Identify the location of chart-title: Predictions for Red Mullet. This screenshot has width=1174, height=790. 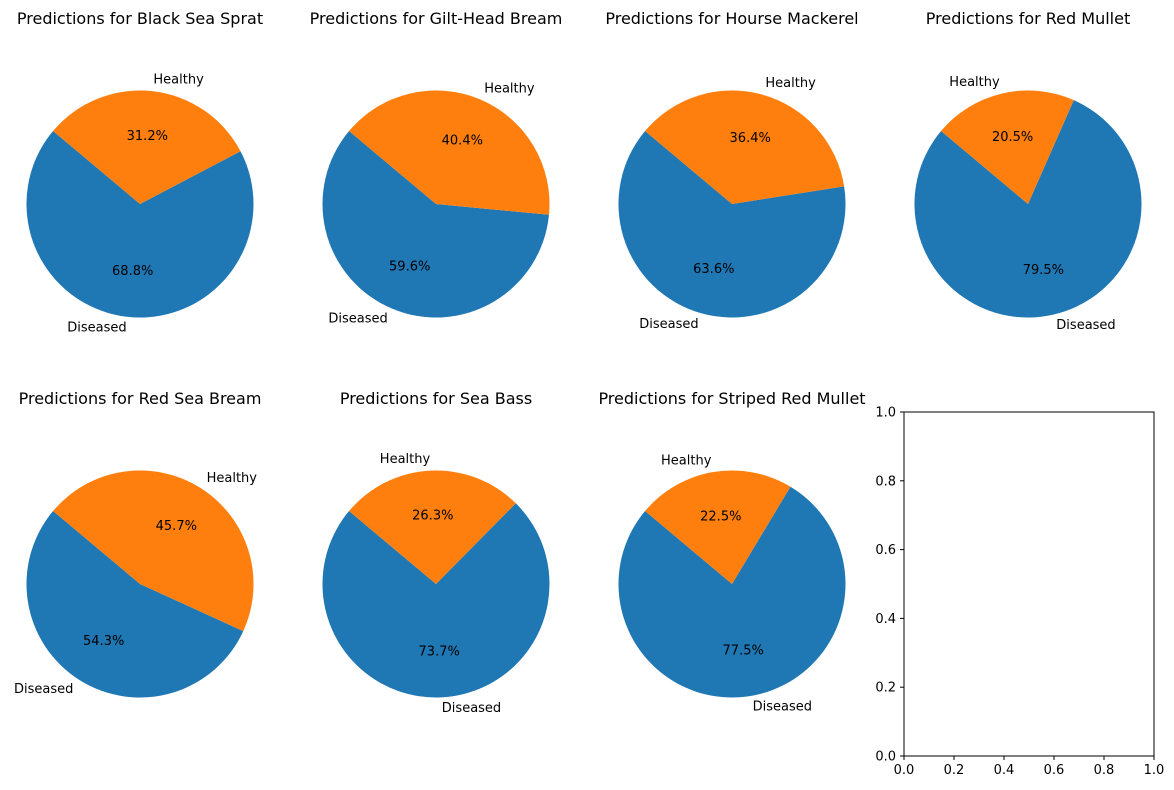
(1028, 18).